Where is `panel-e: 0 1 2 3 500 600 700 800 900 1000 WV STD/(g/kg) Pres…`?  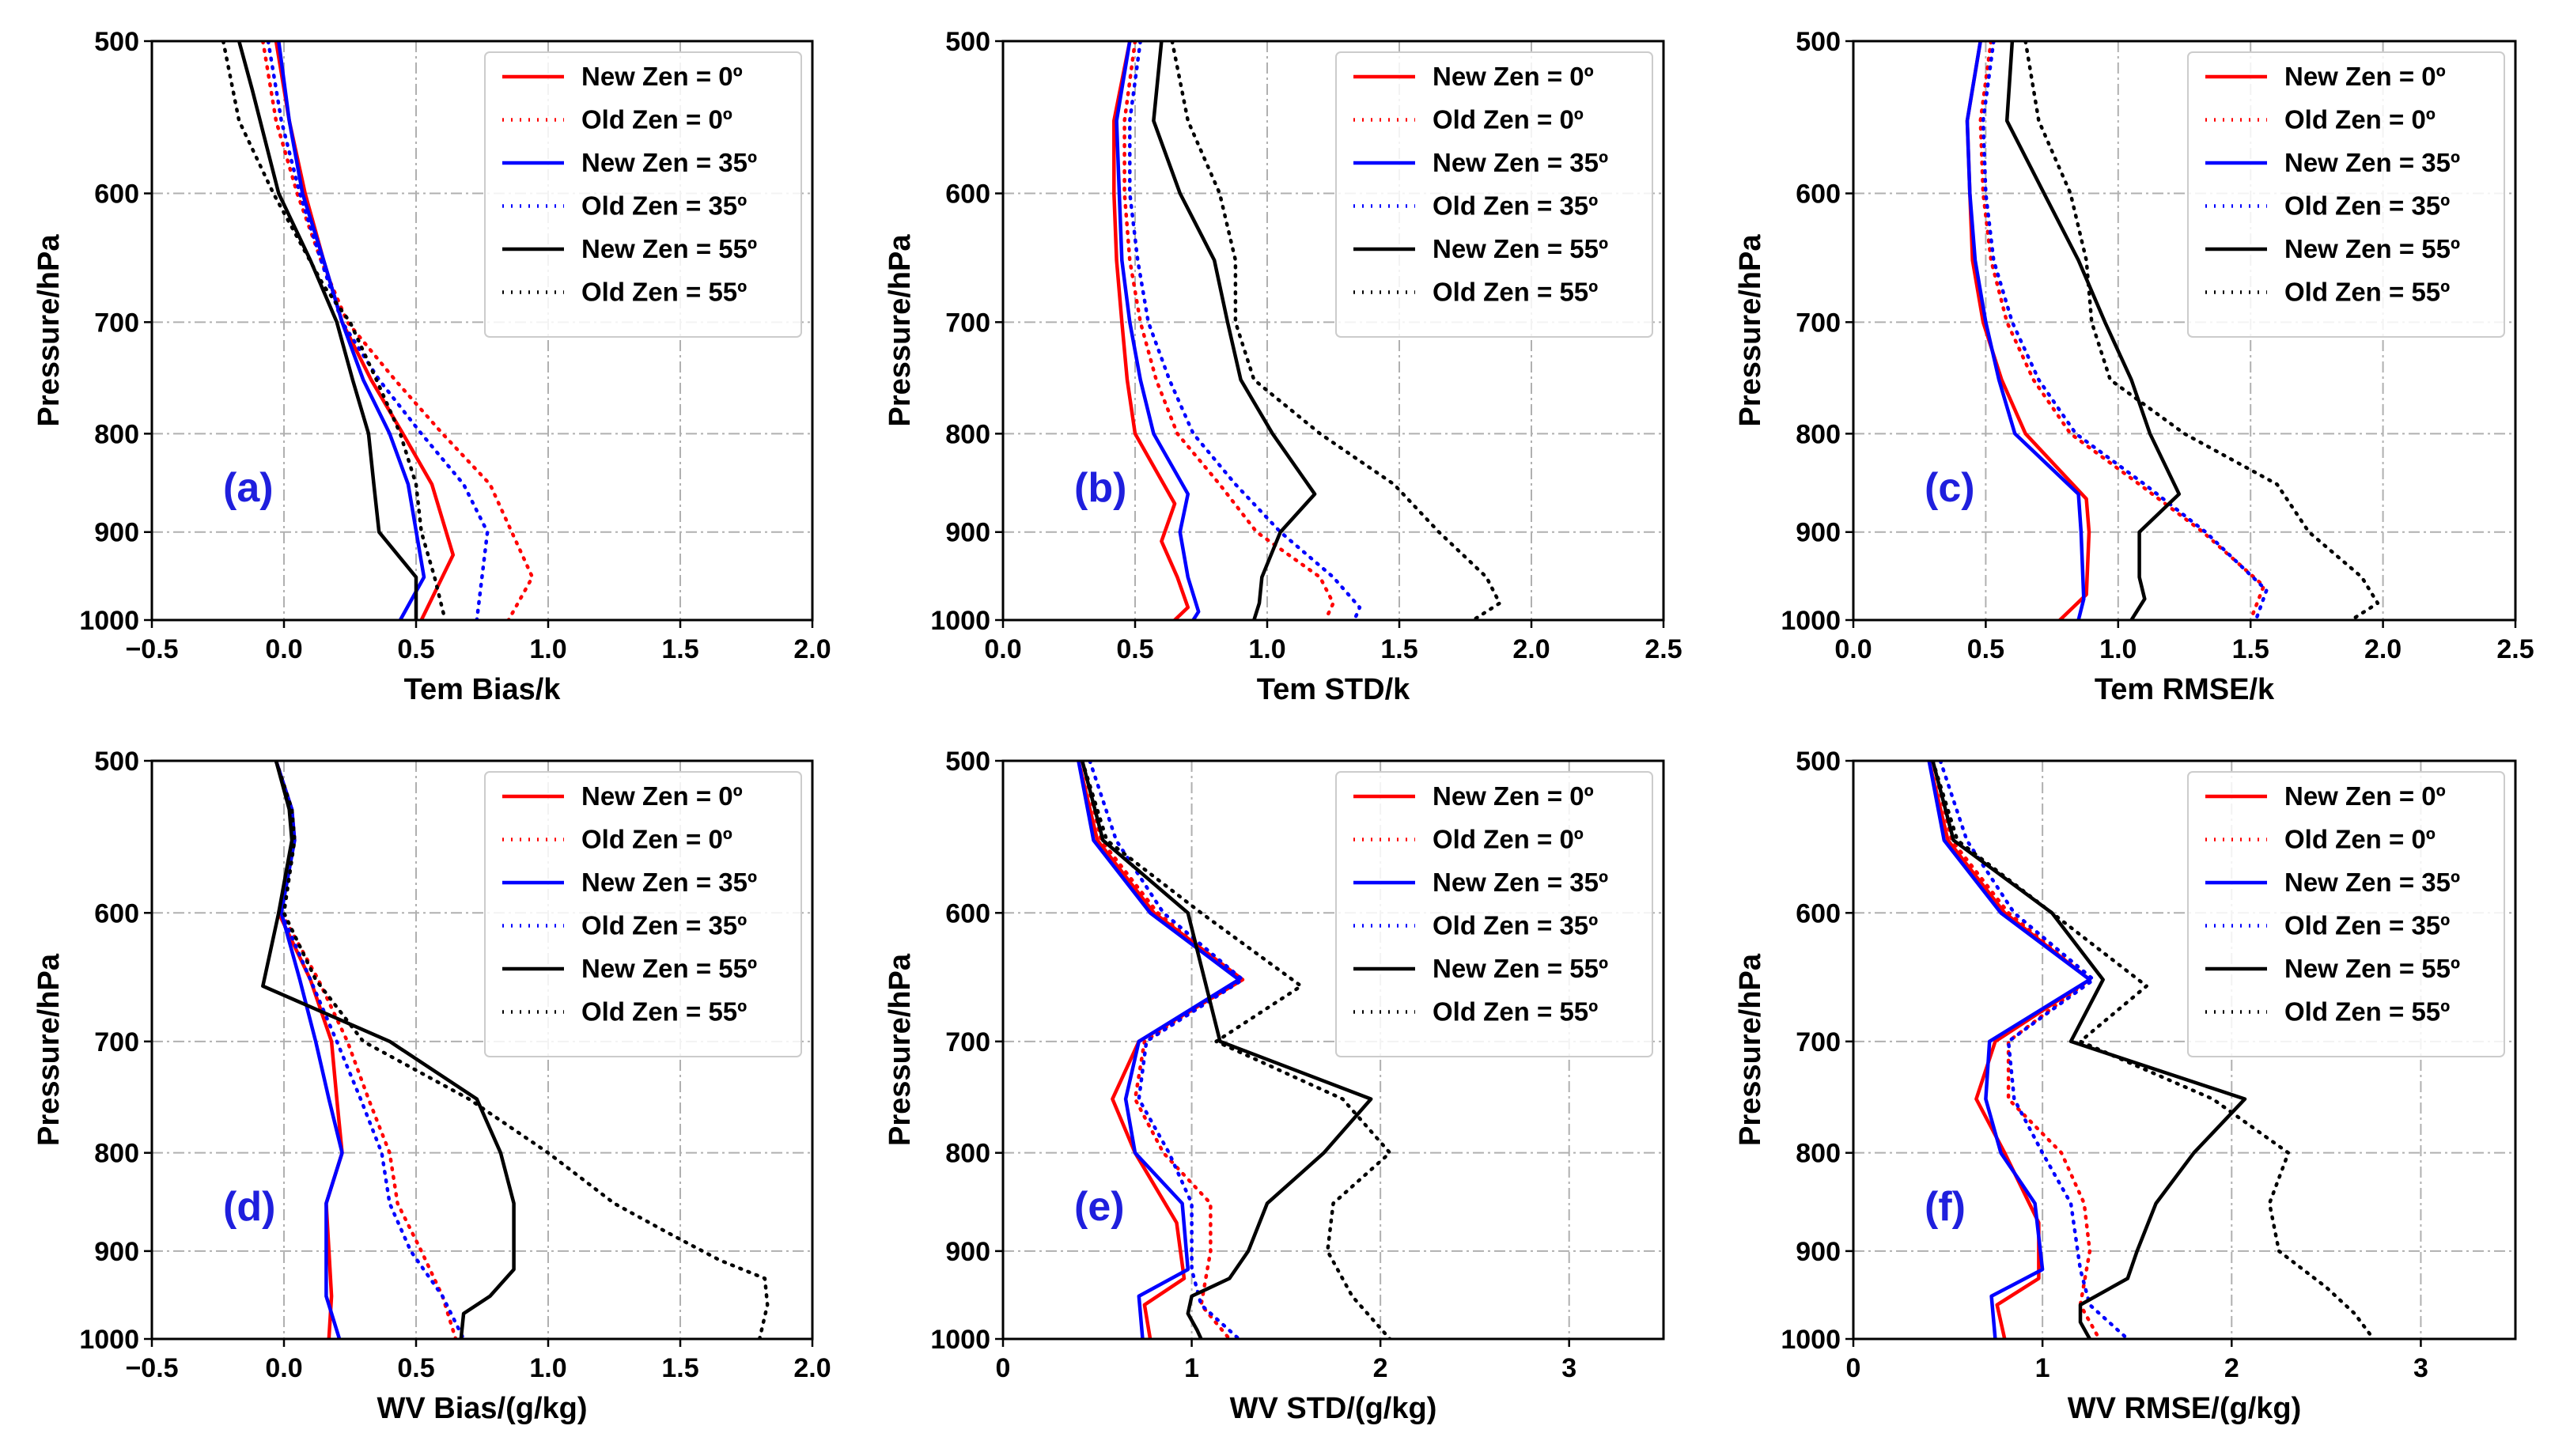
panel-e: 0 1 2 3 500 600 700 800 900 1000 WV STD/(g/kg) Pres… is located at coordinates (1274, 1086).